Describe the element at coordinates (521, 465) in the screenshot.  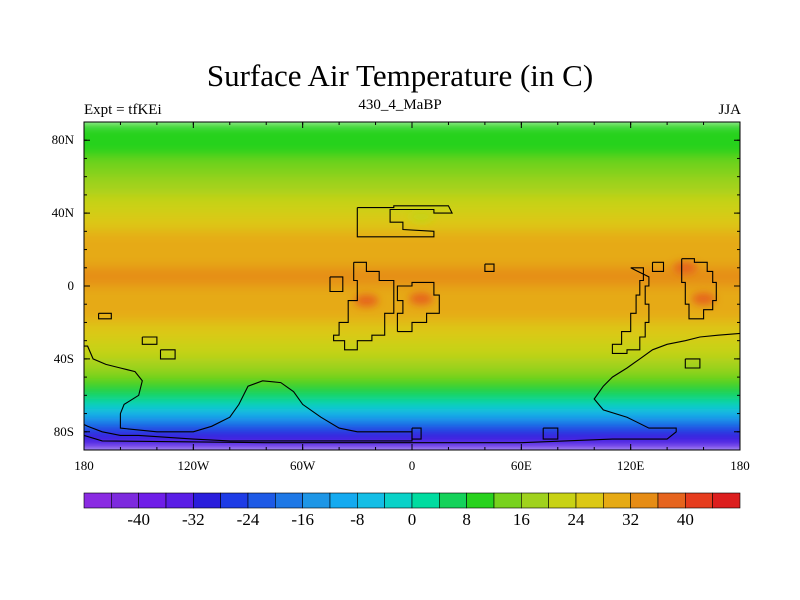
I see `lon-tick-label: 60E` at that location.